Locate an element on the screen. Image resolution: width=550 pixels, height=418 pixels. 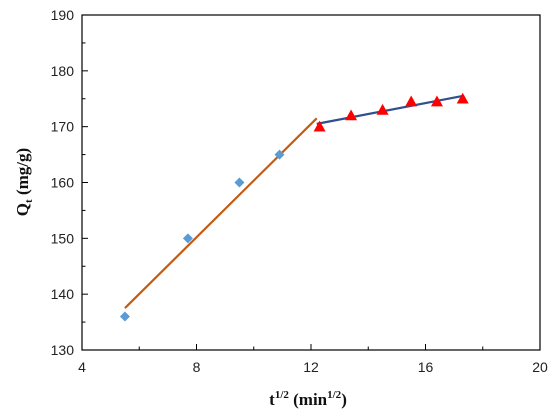
y-tick-label: 190 is located at coordinates (63, 15).